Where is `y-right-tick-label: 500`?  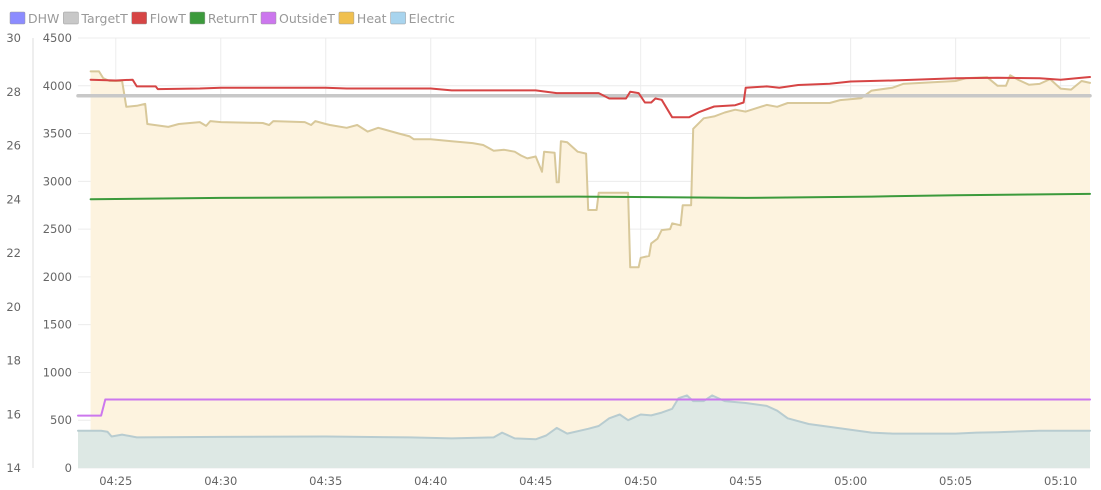
y-right-tick-label: 500 is located at coordinates (61, 420).